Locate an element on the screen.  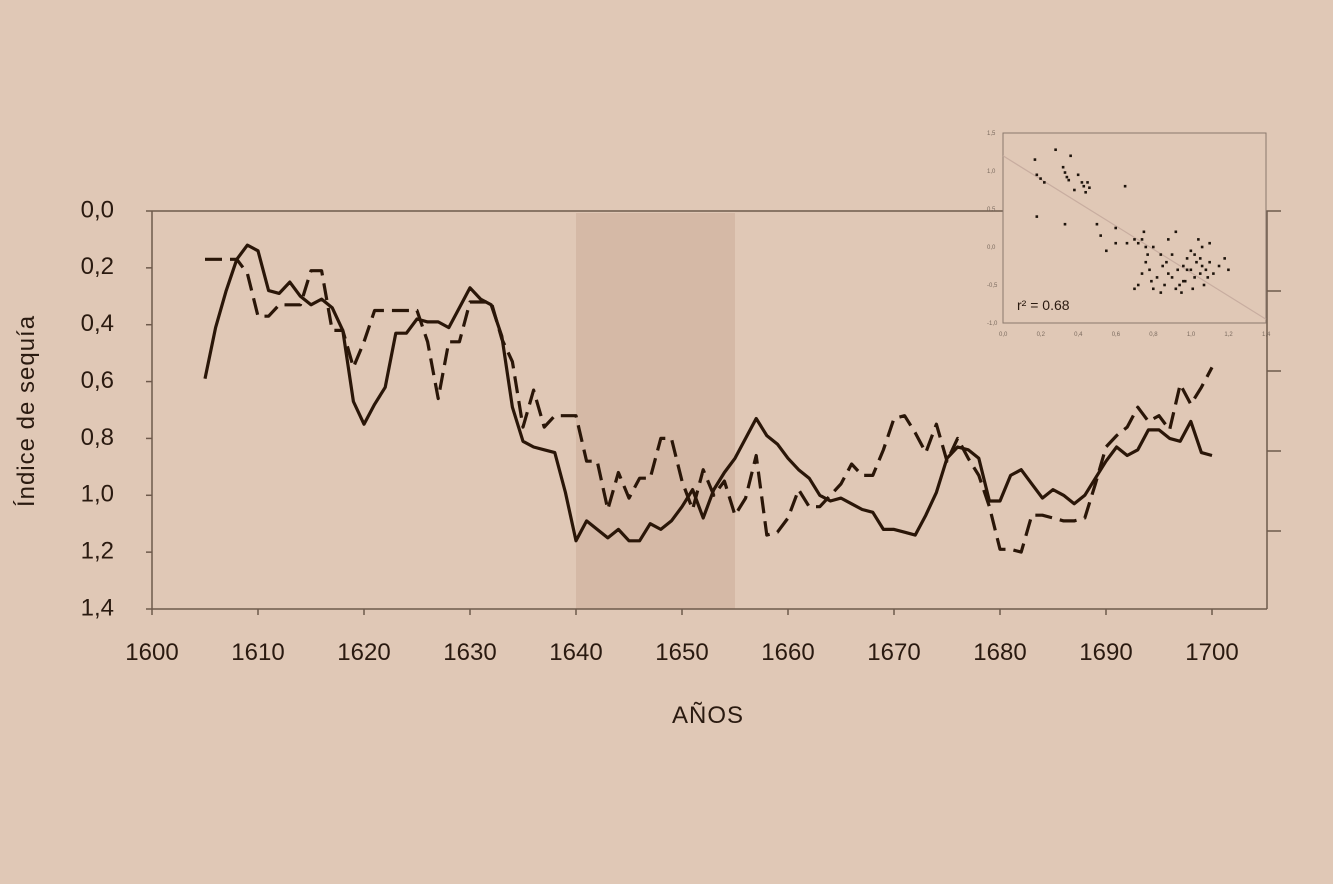
inset-y-tick-label: 0,5 is located at coordinates (991, 210).